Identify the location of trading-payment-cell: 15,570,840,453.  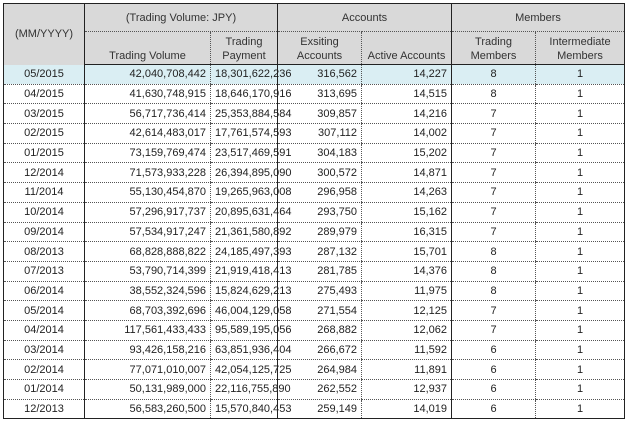
(250, 409).